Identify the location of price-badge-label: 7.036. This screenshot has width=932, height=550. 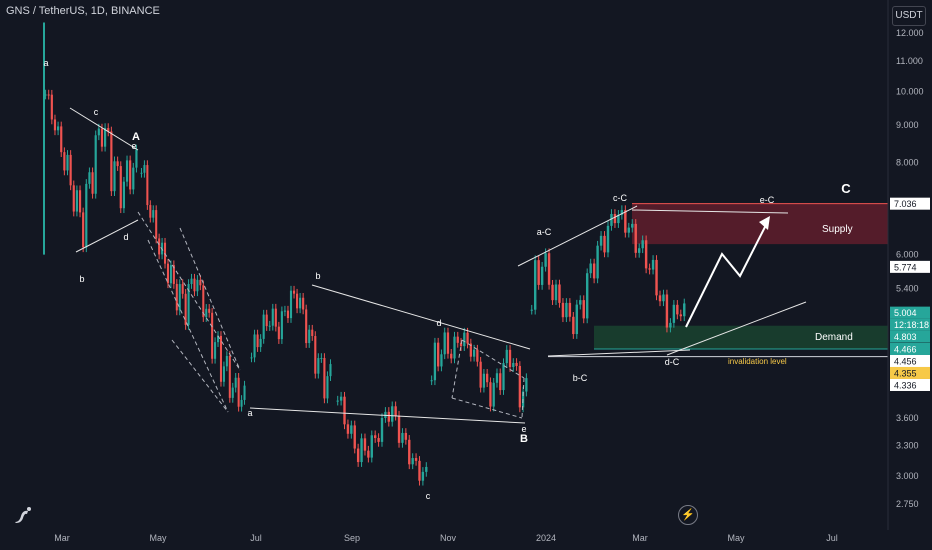
(905, 204).